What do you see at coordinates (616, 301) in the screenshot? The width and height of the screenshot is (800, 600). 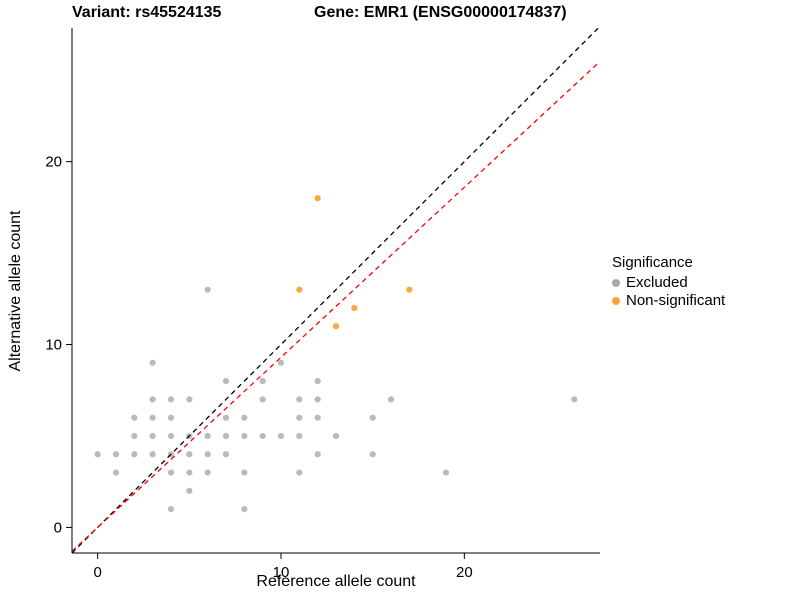 I see `nonsignificant-dot-icon` at bounding box center [616, 301].